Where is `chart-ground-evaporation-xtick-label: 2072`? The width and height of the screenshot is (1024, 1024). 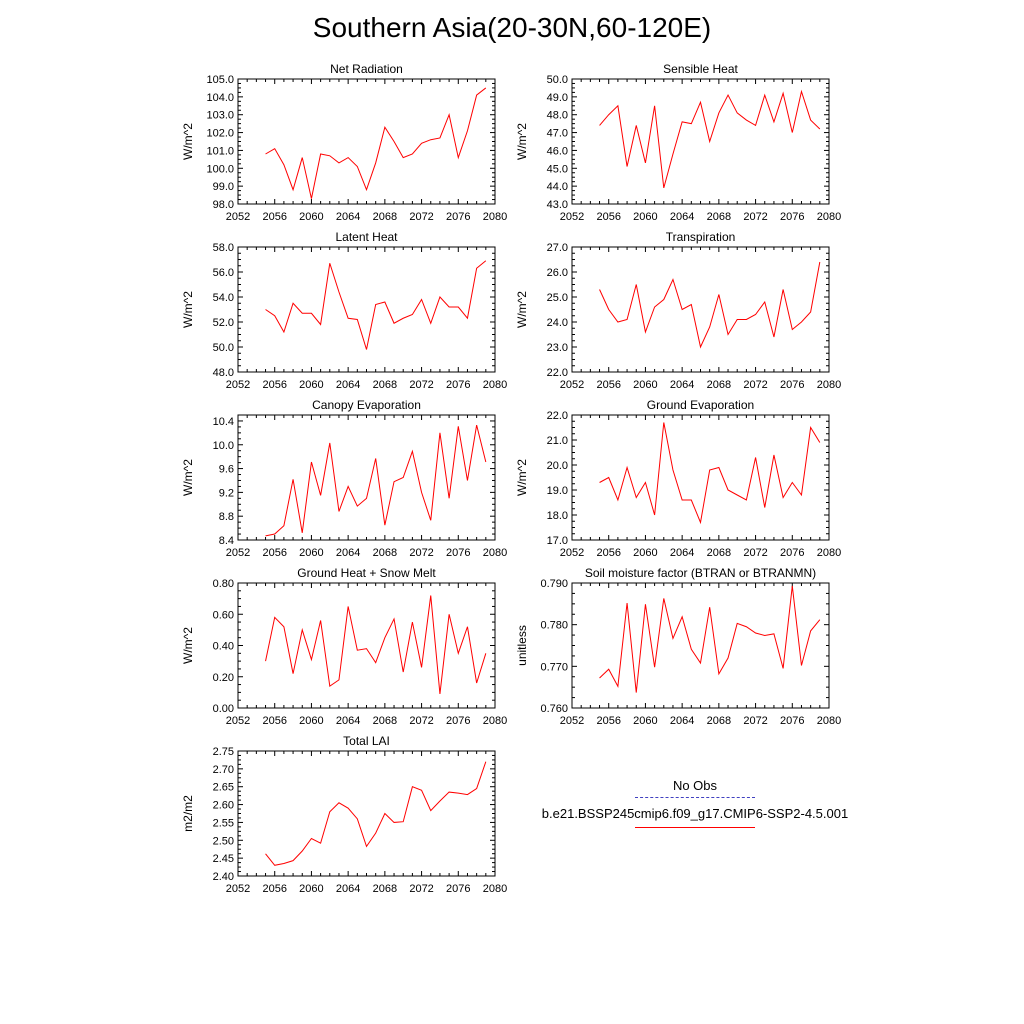
chart-ground-evaporation-xtick-label: 2072 is located at coordinates (755, 553).